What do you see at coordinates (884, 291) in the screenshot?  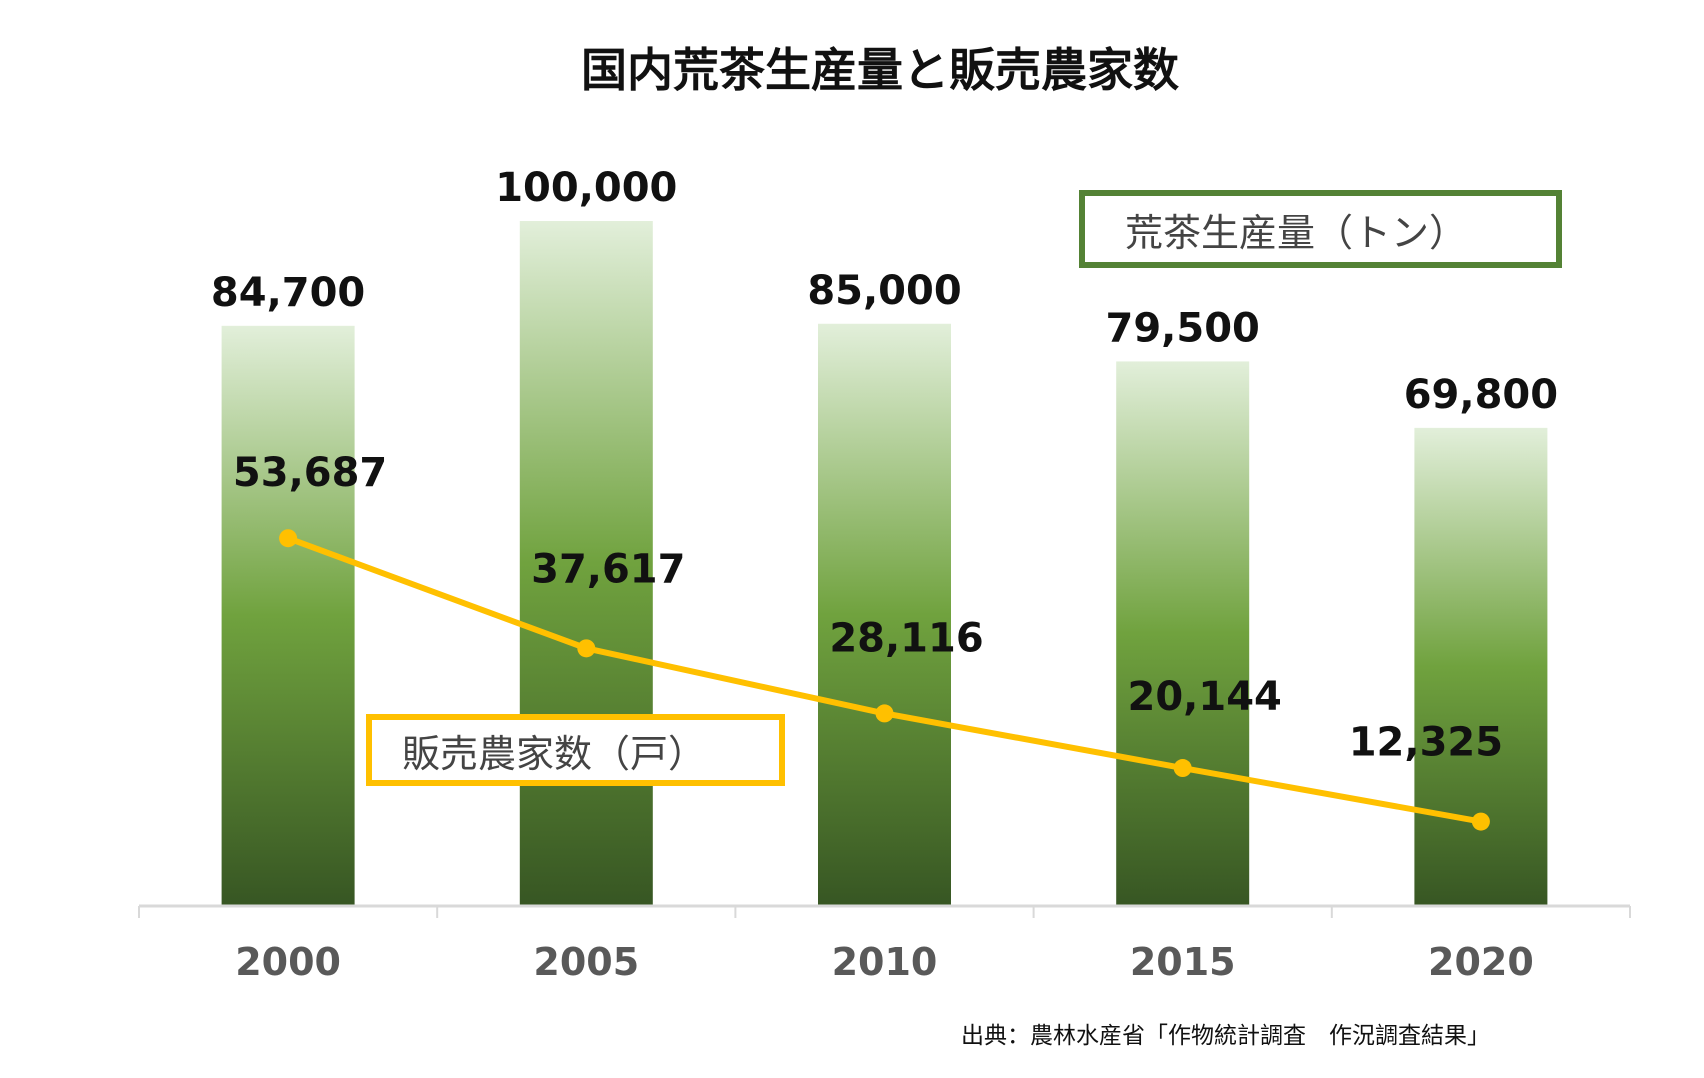 I see `bar-value-label: 85,000` at bounding box center [884, 291].